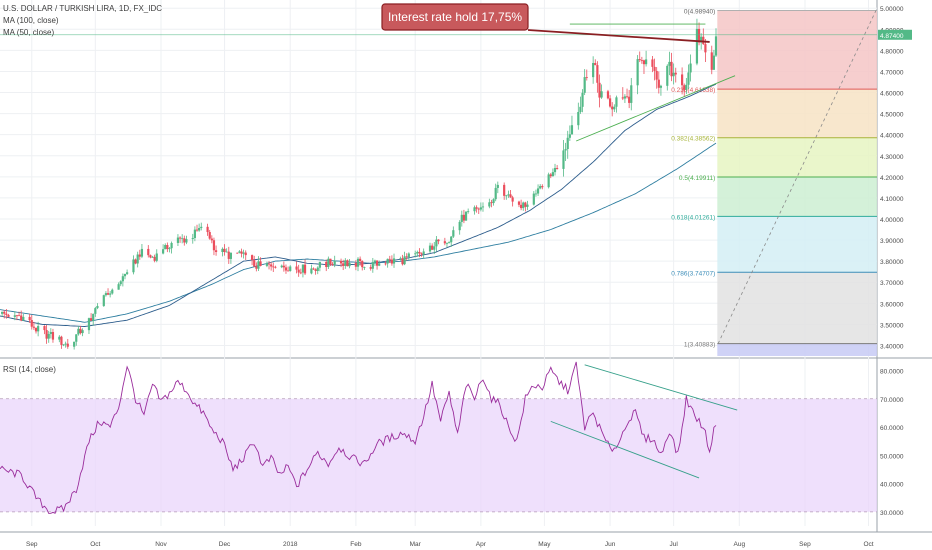 This screenshot has width=932, height=550. I want to click on ma50-legend: MA (50, close), so click(29, 32).